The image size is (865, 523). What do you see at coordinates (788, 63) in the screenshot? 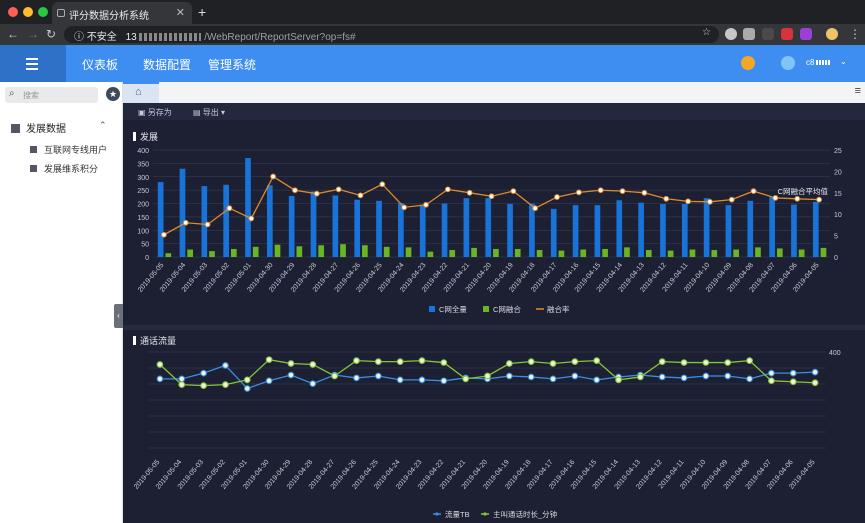
I see `user-avatar-icon` at bounding box center [788, 63].